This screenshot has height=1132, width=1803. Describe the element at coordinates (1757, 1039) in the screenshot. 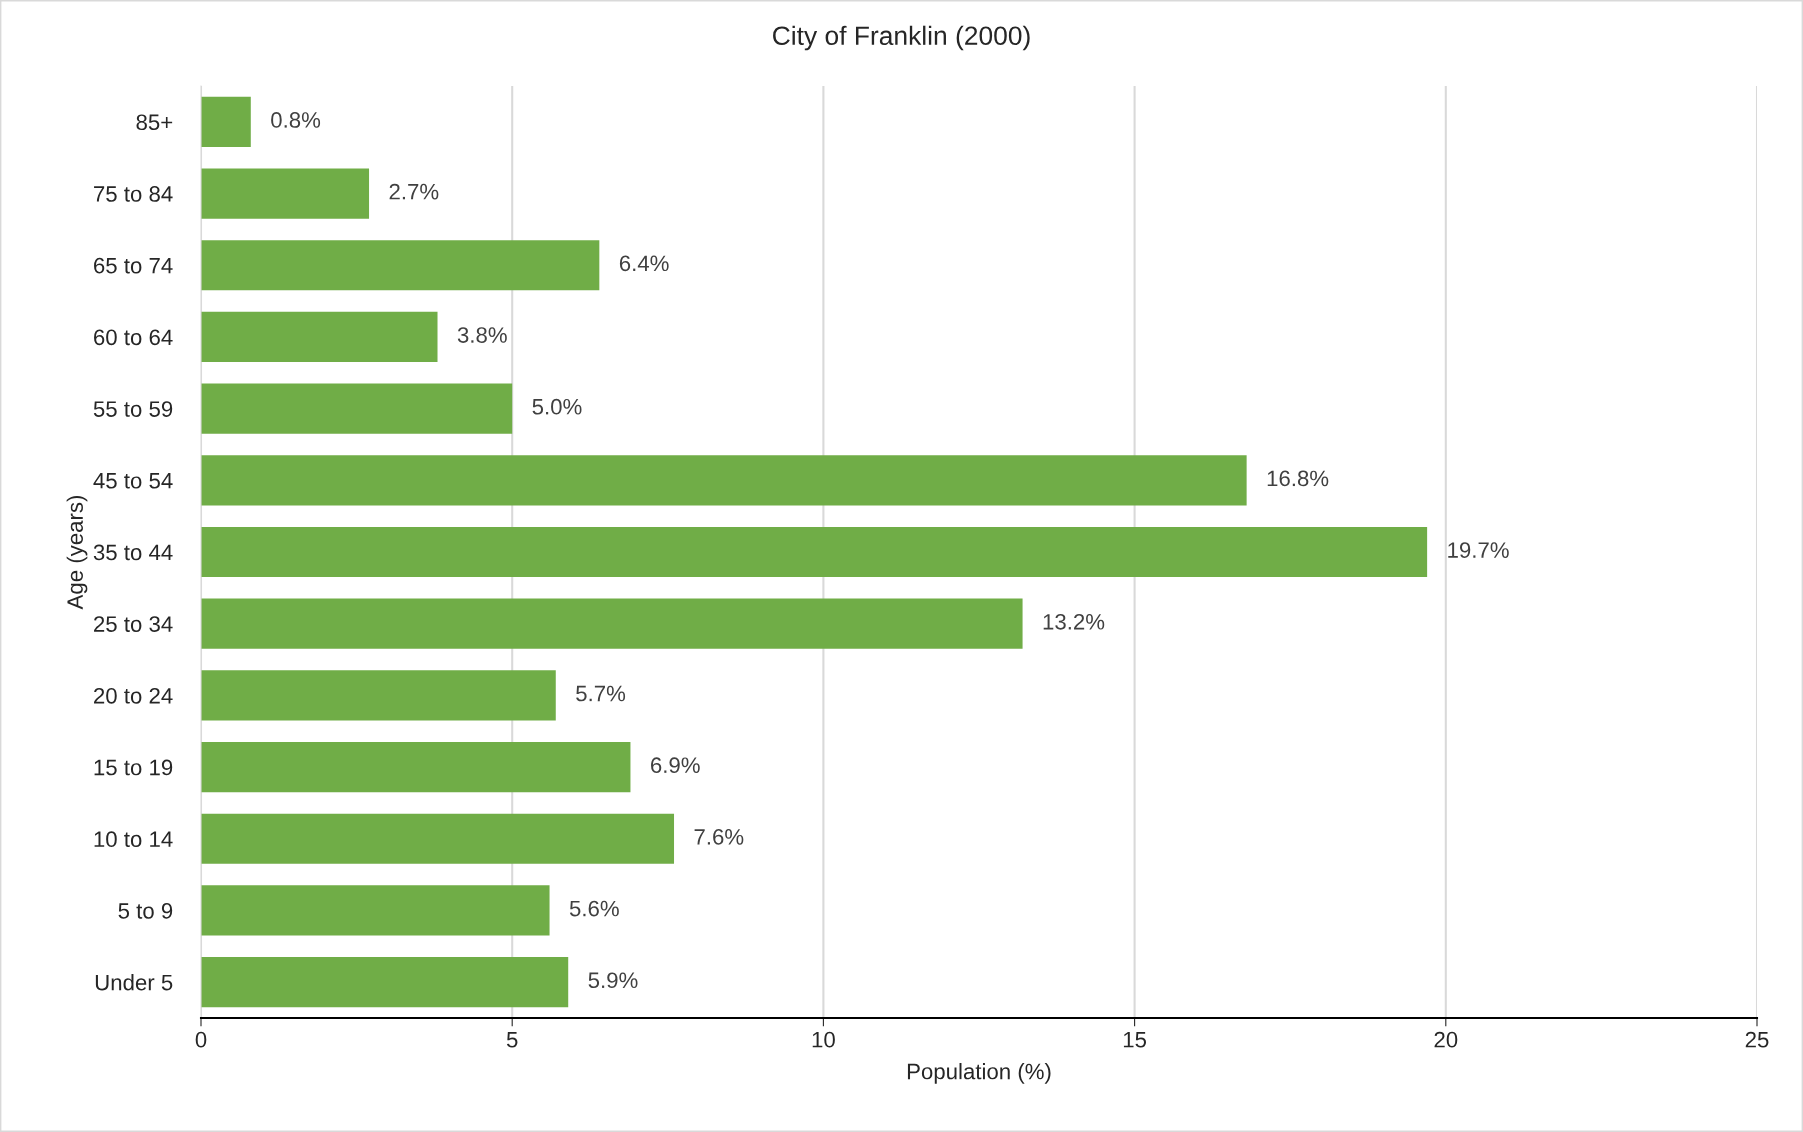

I see `x-tick-label: 25` at that location.